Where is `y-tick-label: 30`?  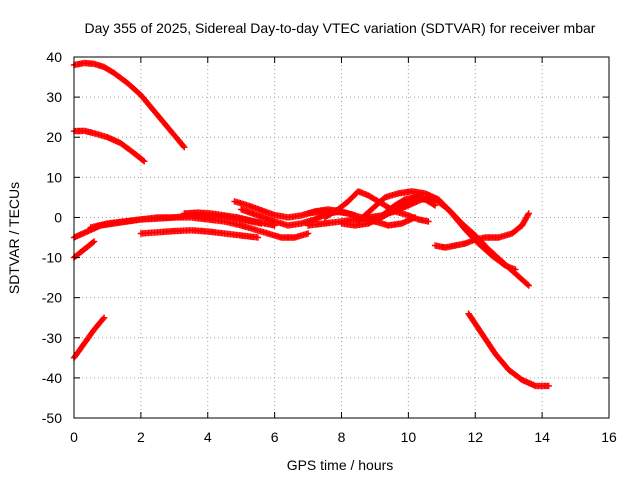 y-tick-label: 30 is located at coordinates (54, 97).